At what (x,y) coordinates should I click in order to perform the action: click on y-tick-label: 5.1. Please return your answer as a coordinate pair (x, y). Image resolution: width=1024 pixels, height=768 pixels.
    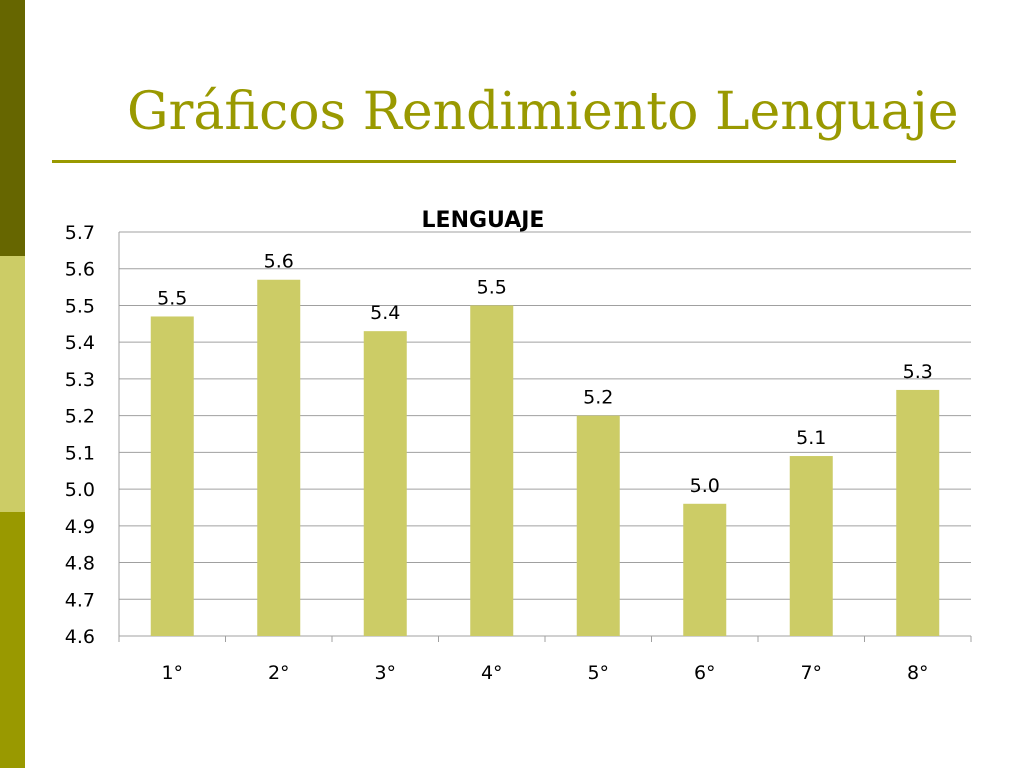
    Looking at the image, I should click on (80, 453).